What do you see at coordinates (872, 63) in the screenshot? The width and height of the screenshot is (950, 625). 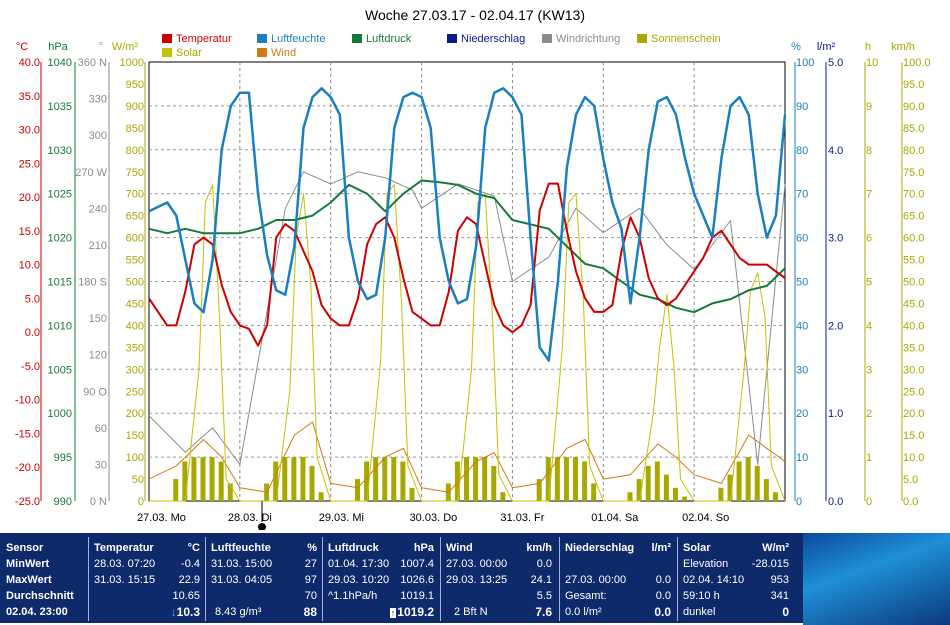 I see `sun-tick-label: 10` at bounding box center [872, 63].